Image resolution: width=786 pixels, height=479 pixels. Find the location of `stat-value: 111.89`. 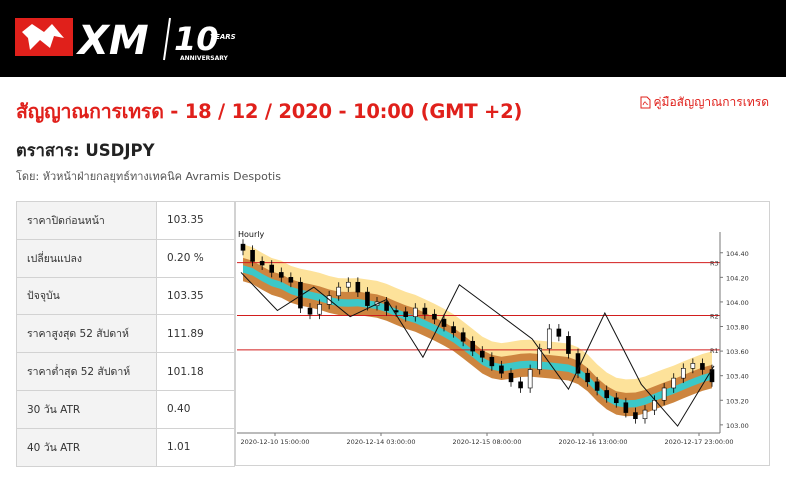

stat-value: 111.89 is located at coordinates (195, 334).